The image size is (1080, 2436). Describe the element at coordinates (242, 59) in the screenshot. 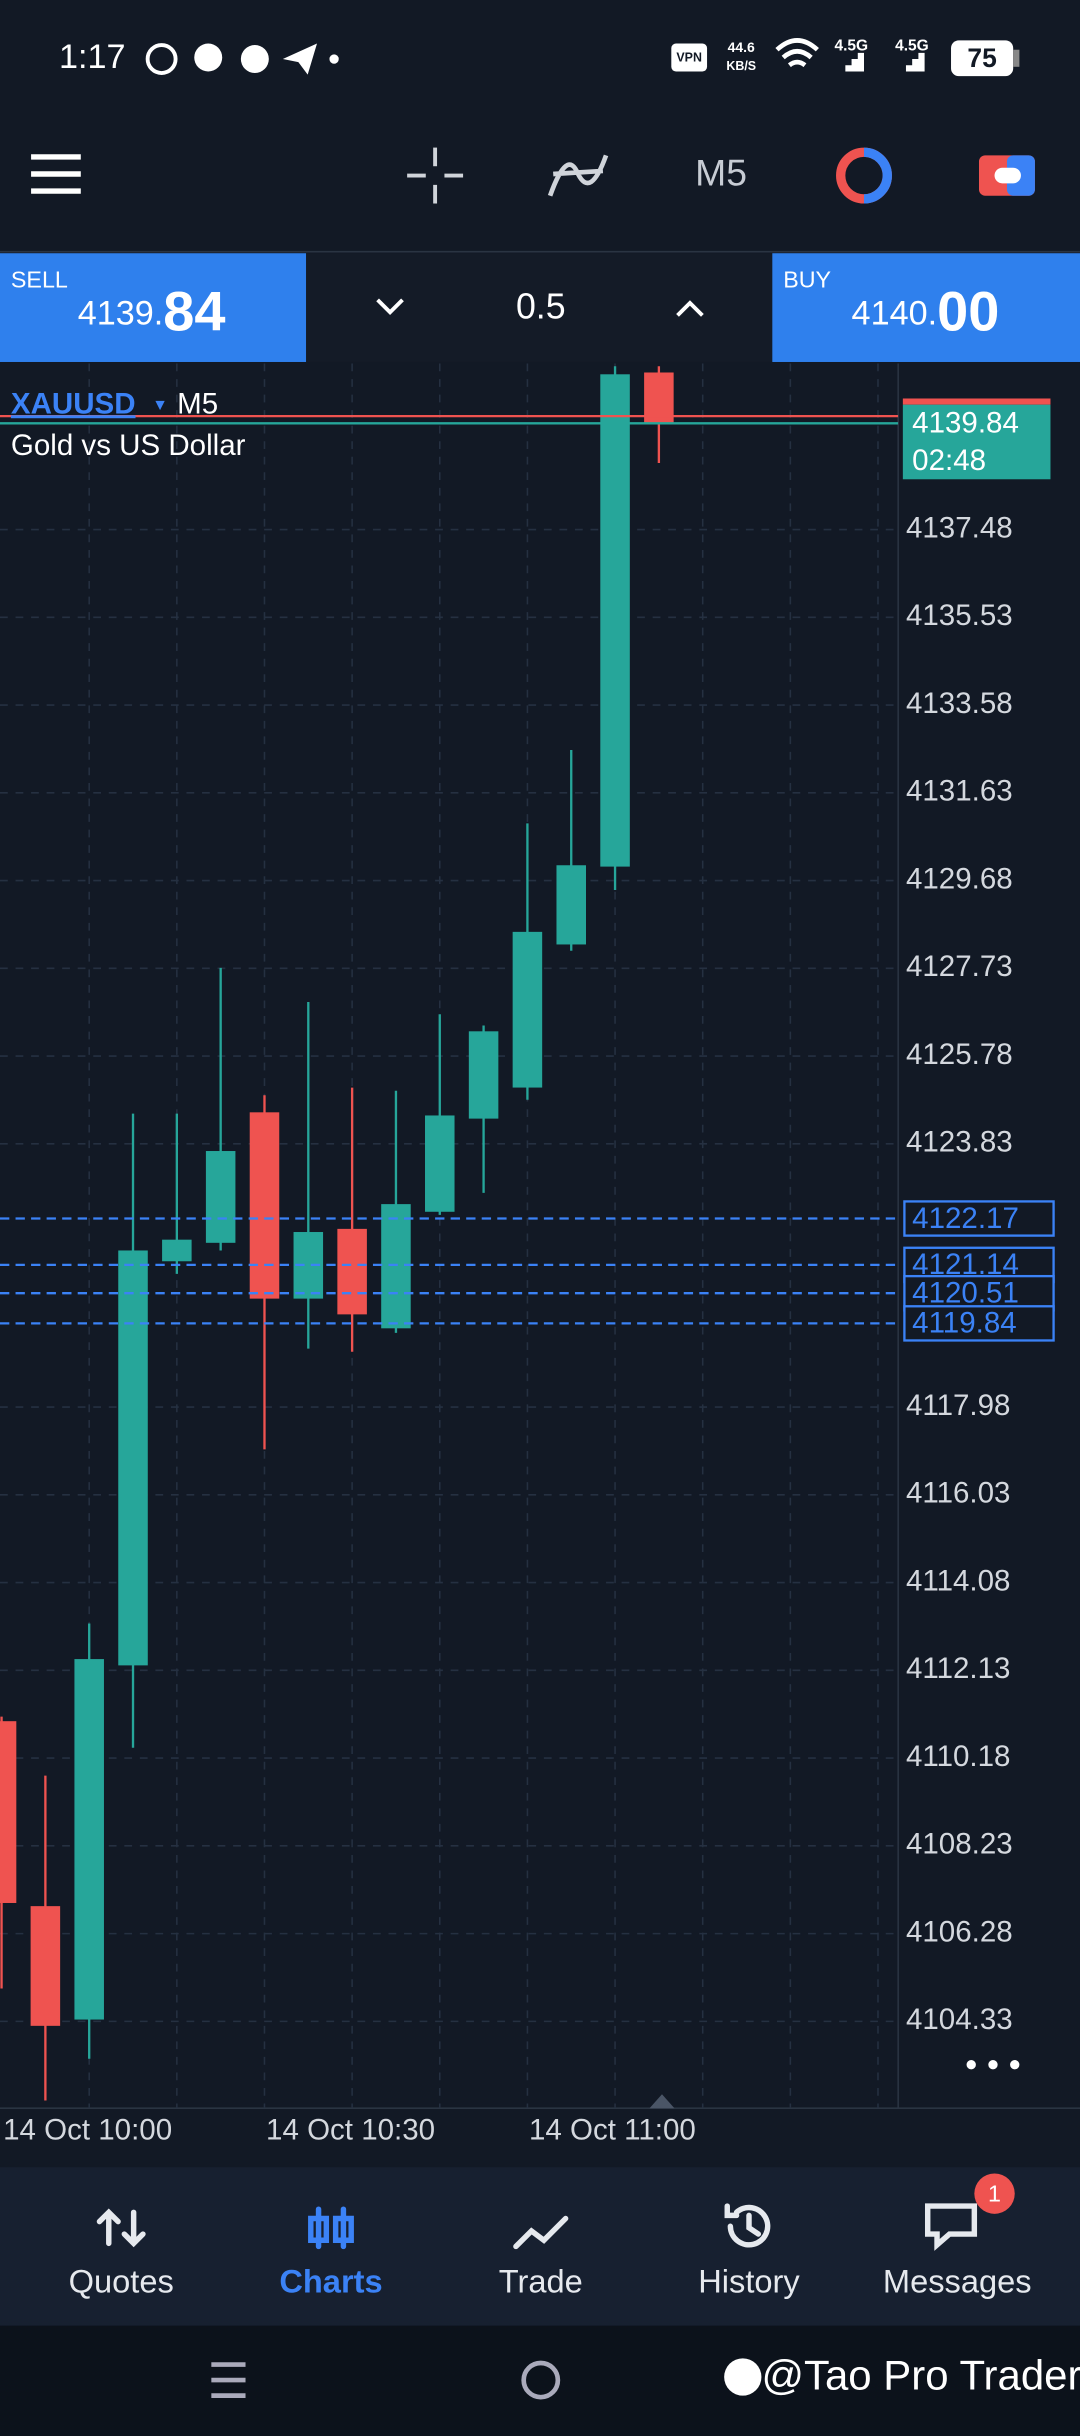

I see `notification-icons` at that location.